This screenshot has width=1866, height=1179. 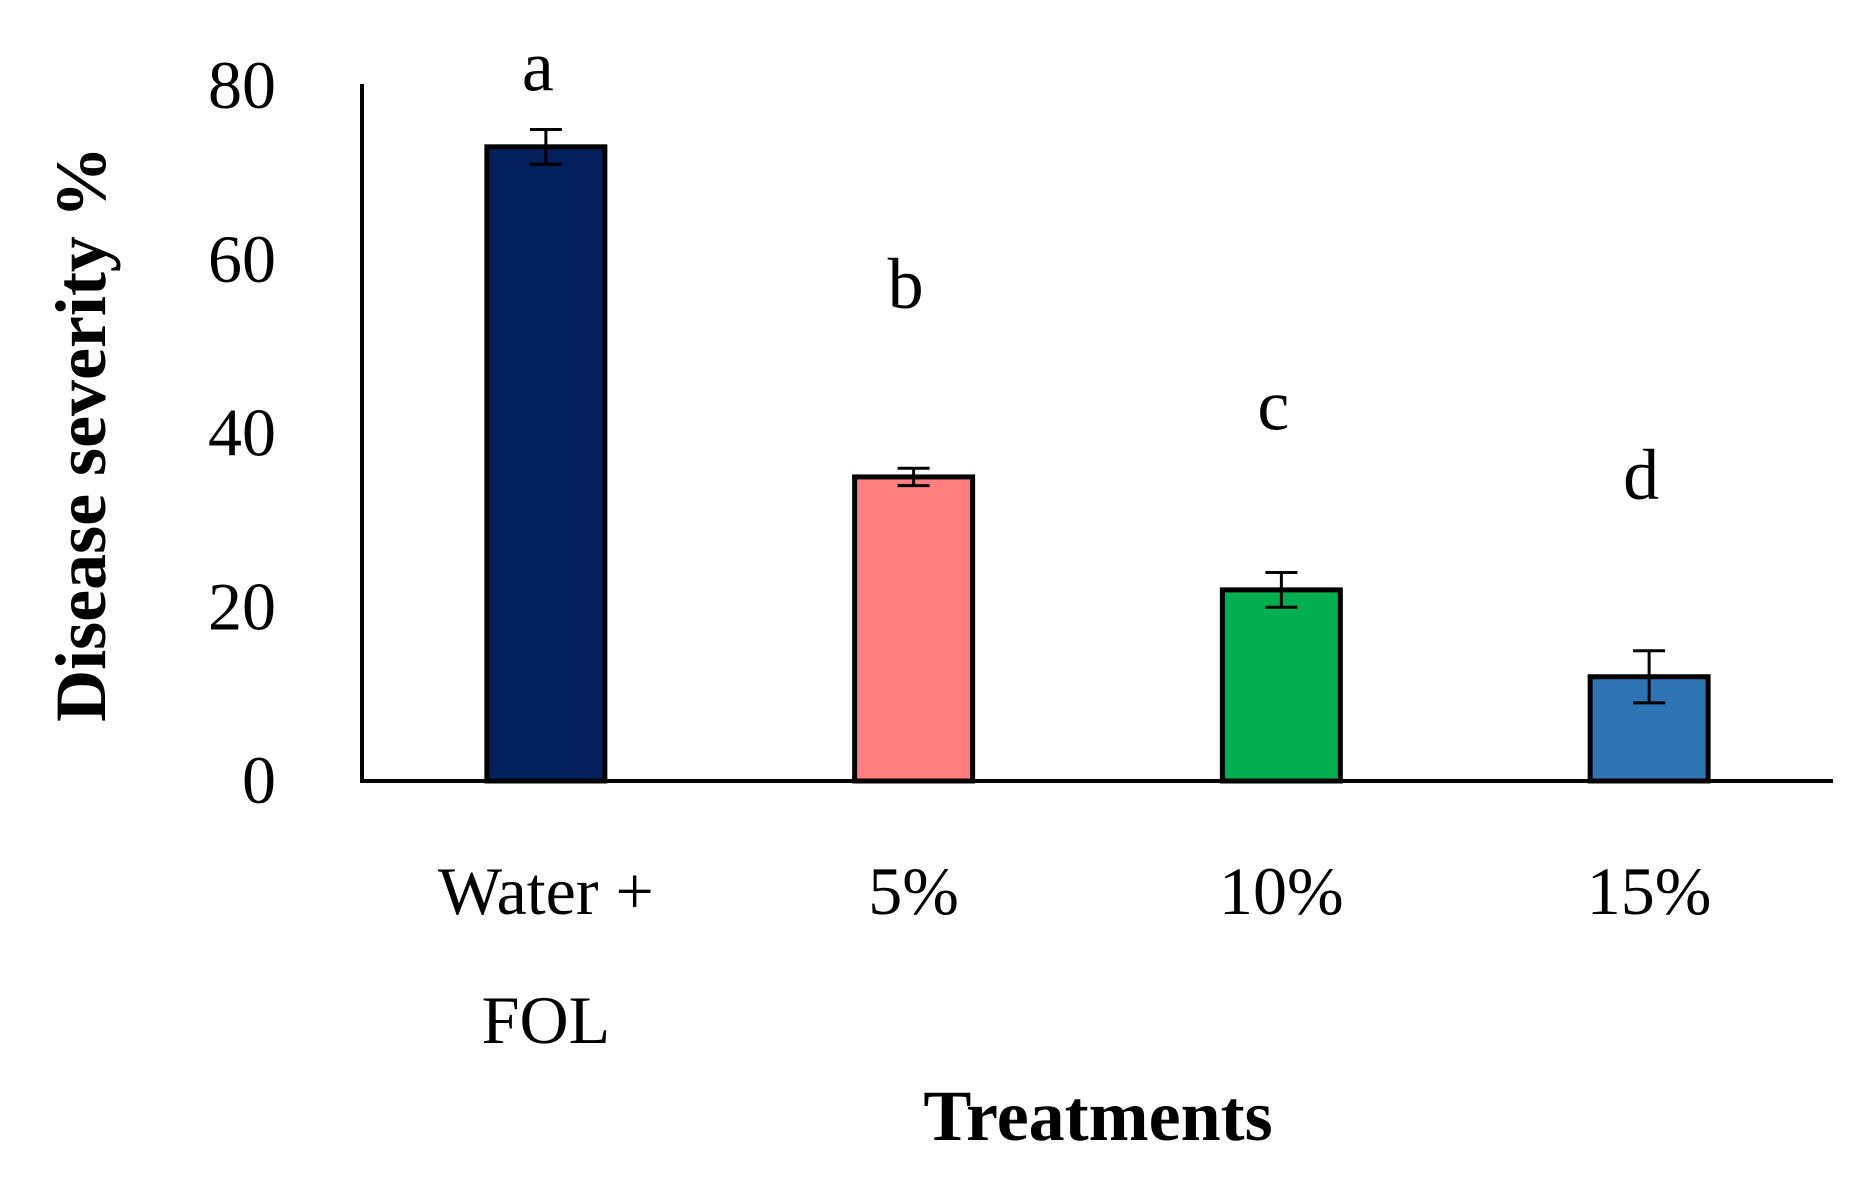 What do you see at coordinates (1649, 891) in the screenshot?
I see `x-tick-label: 15%` at bounding box center [1649, 891].